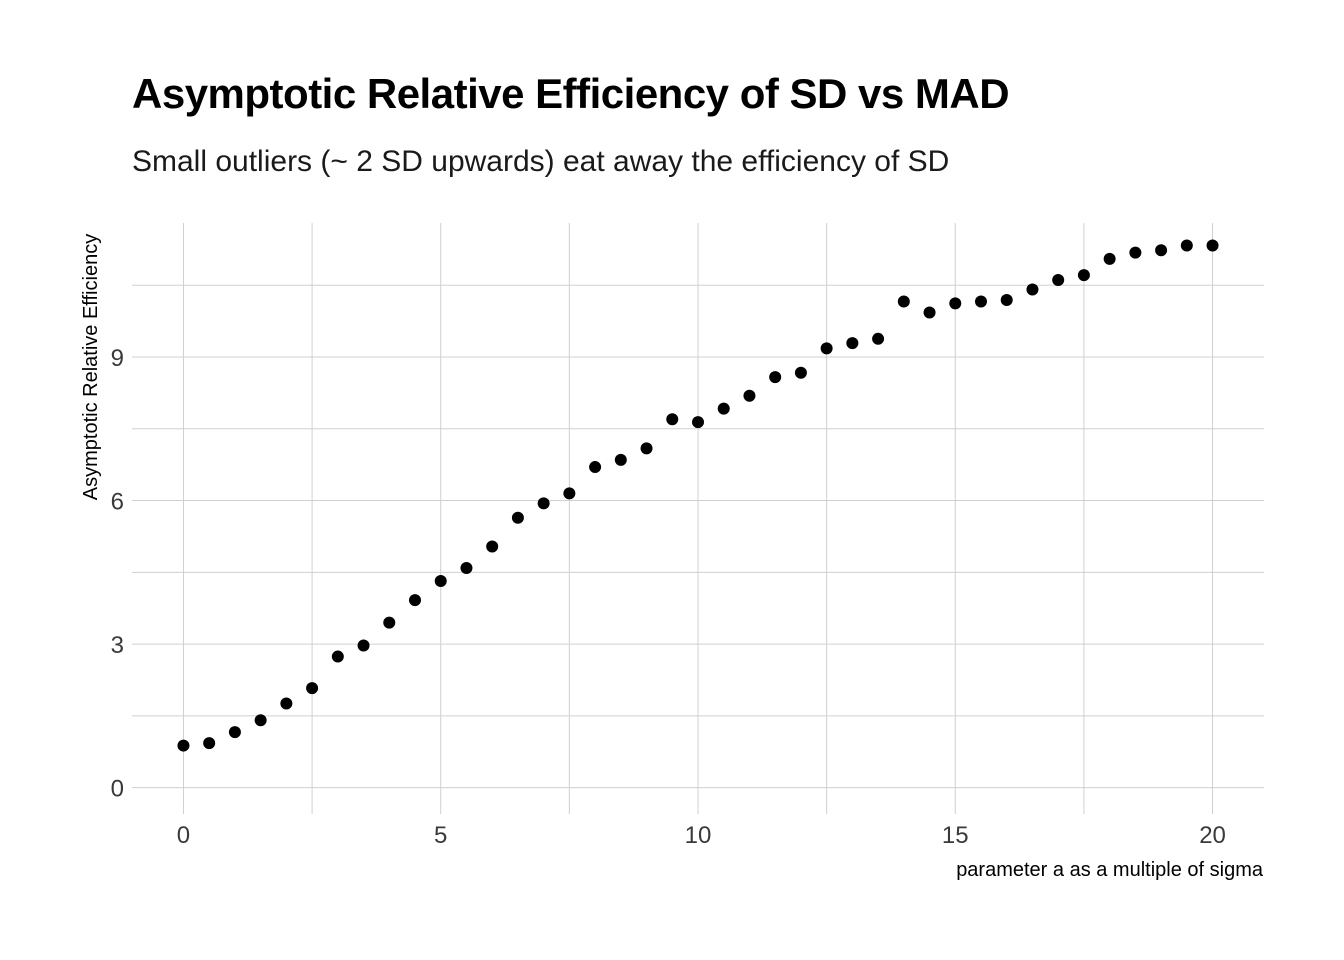  Describe the element at coordinates (1212, 835) in the screenshot. I see `x-tick-label: 20` at that location.